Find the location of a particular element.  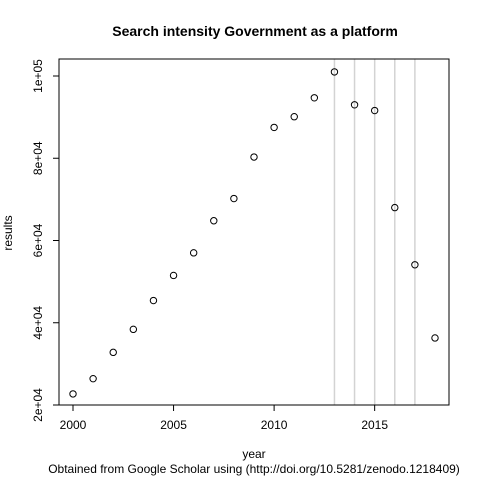

x-tick-label: 2010 is located at coordinates (274, 425).